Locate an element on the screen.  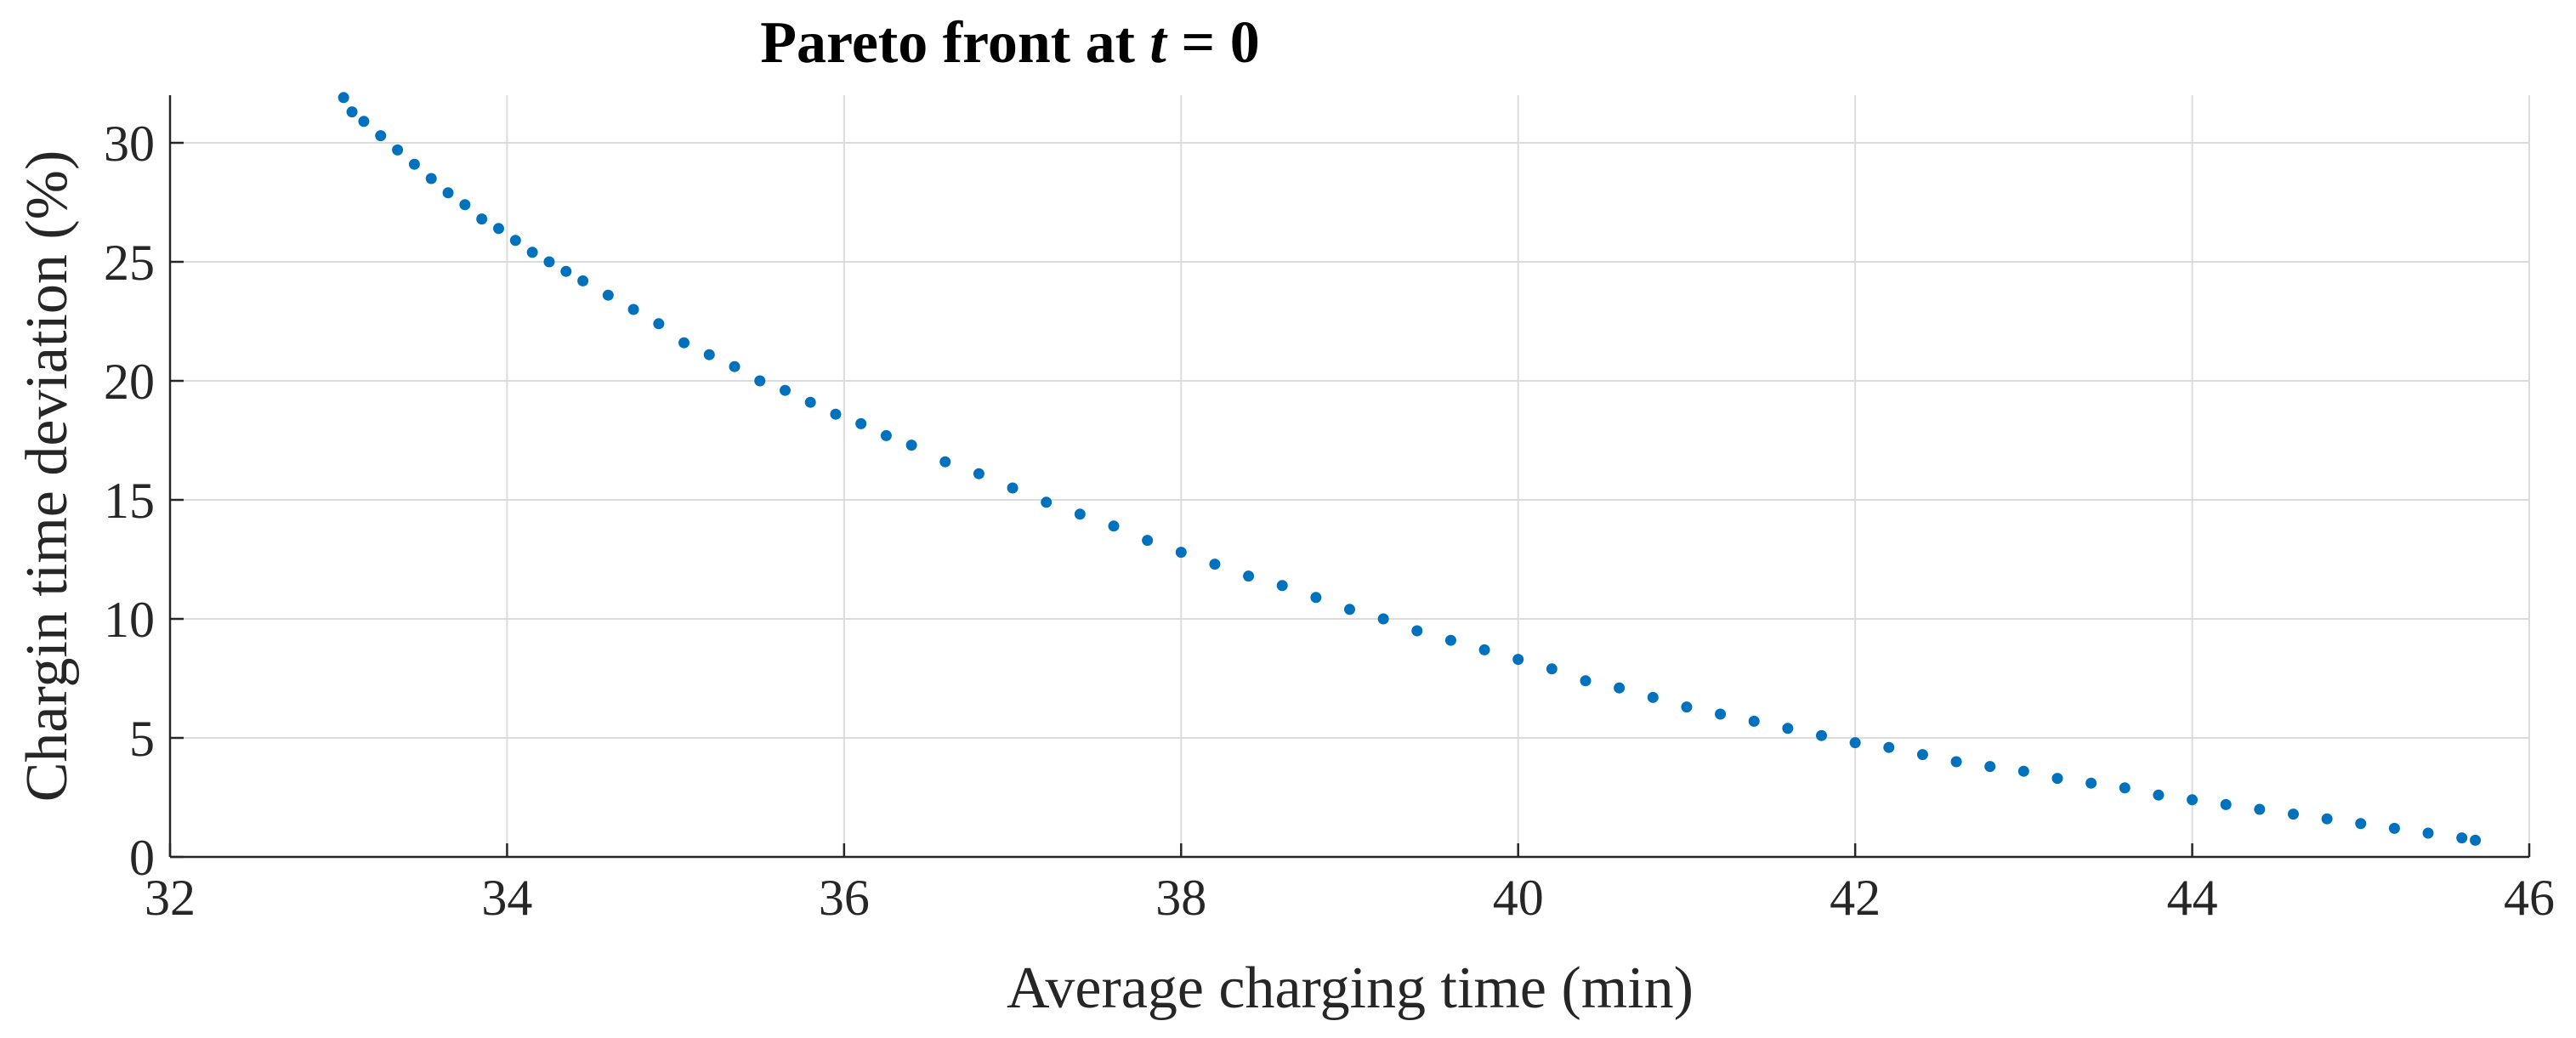
y-tick-label: 15 is located at coordinates (130, 501).